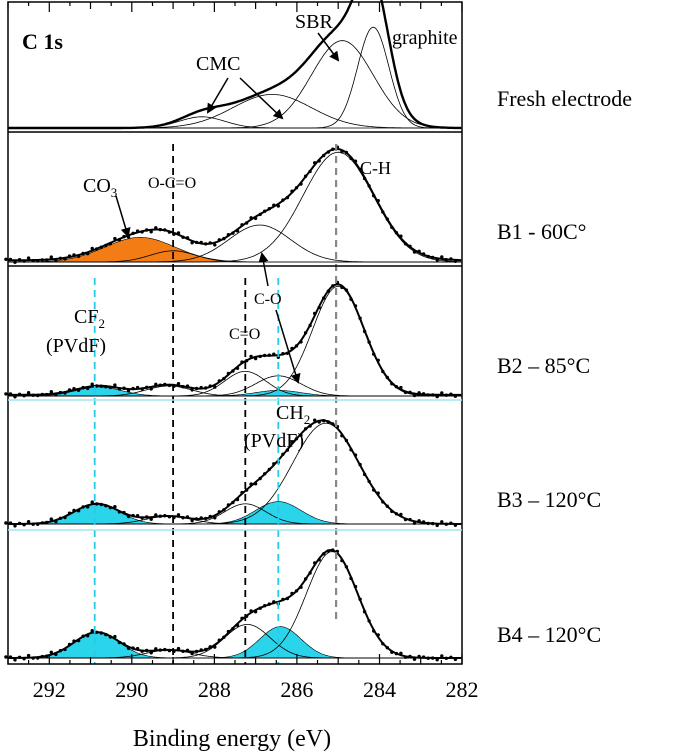  What do you see at coordinates (100, 187) in the screenshot?
I see `label-co3: CO3` at bounding box center [100, 187].